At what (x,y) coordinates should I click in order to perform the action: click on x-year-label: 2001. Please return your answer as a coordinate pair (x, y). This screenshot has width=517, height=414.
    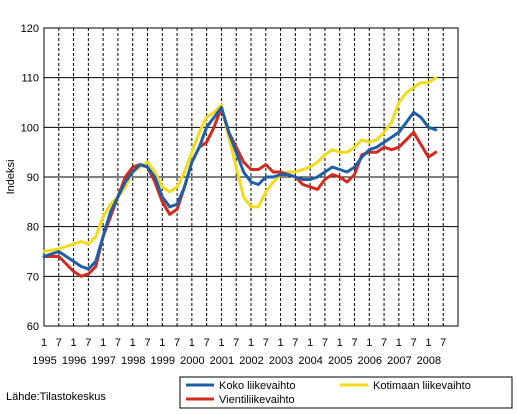
    Looking at the image, I should click on (222, 361).